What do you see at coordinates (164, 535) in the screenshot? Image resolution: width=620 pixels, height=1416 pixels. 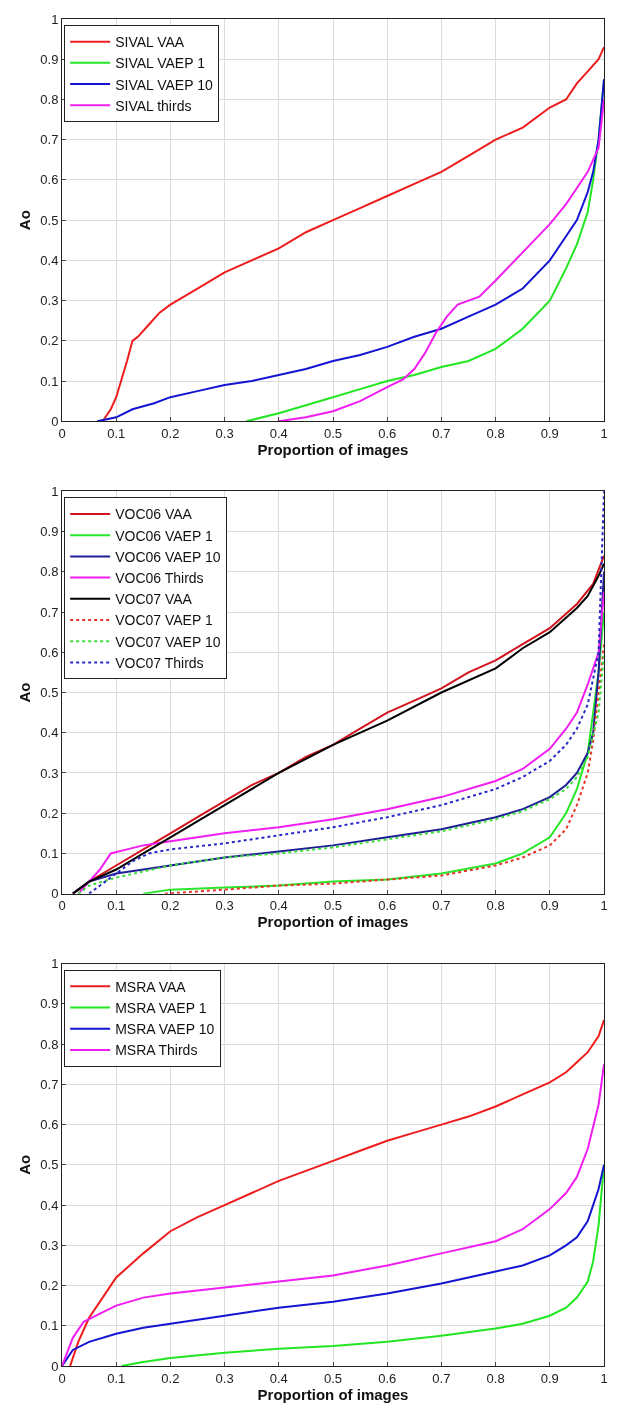 I see `legend-label: VOC06 VAEP 1` at bounding box center [164, 535].